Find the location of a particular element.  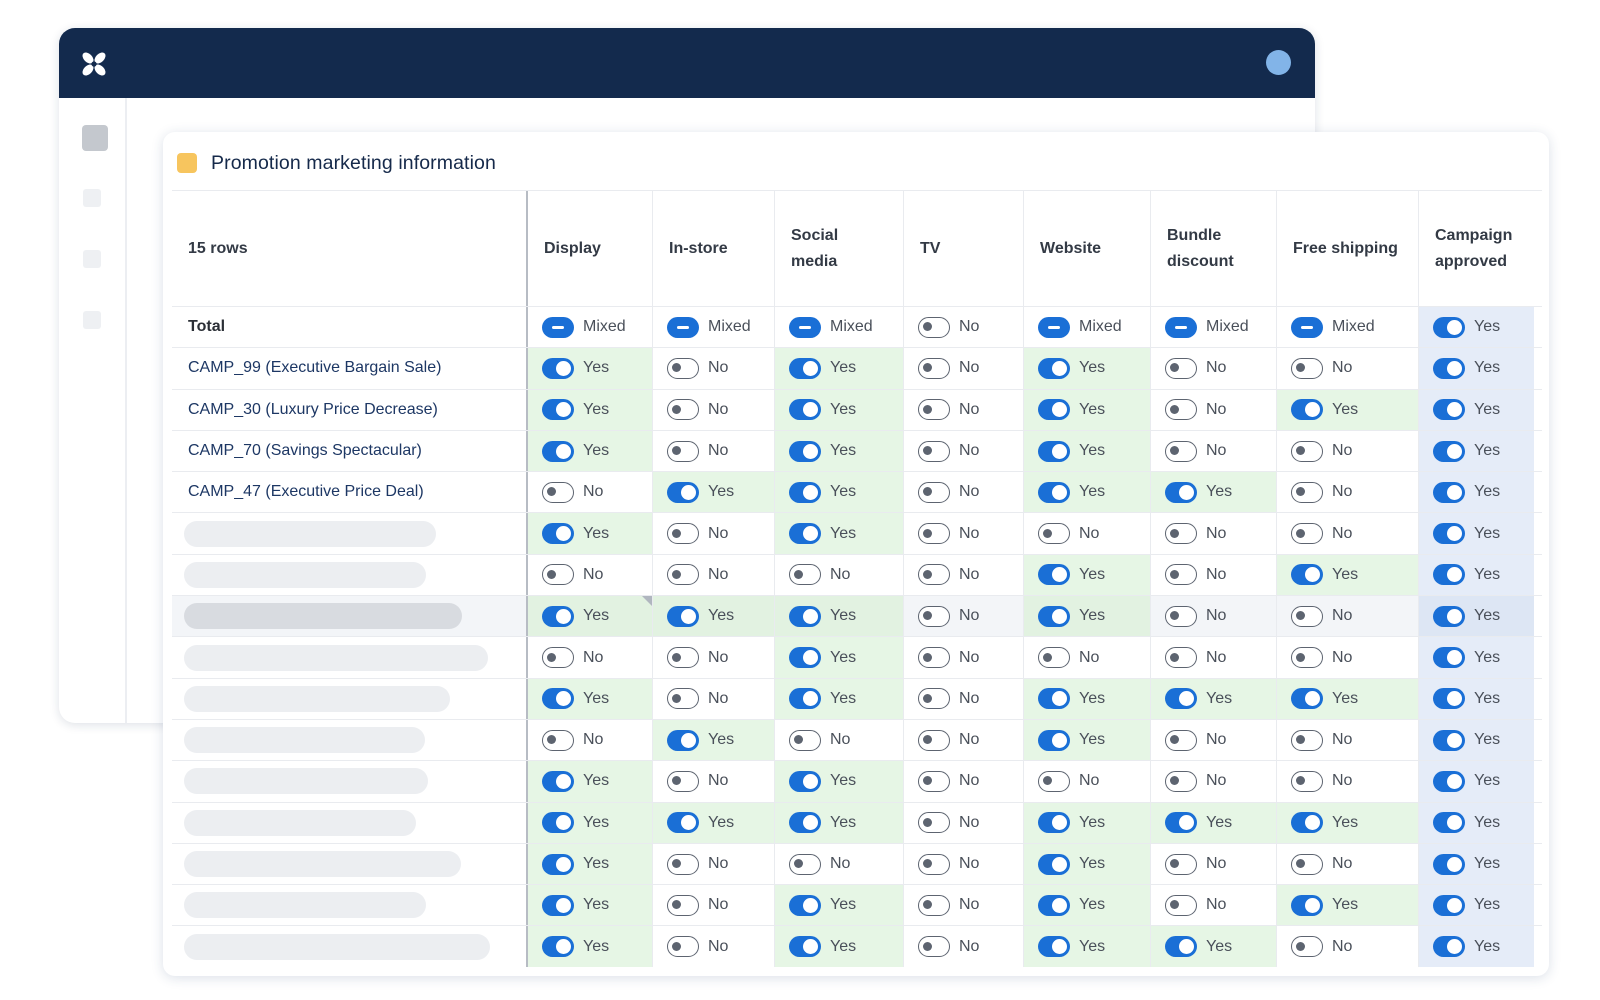

column-header-campaign-approved: Campaign approved is located at coordinates (1474, 248).